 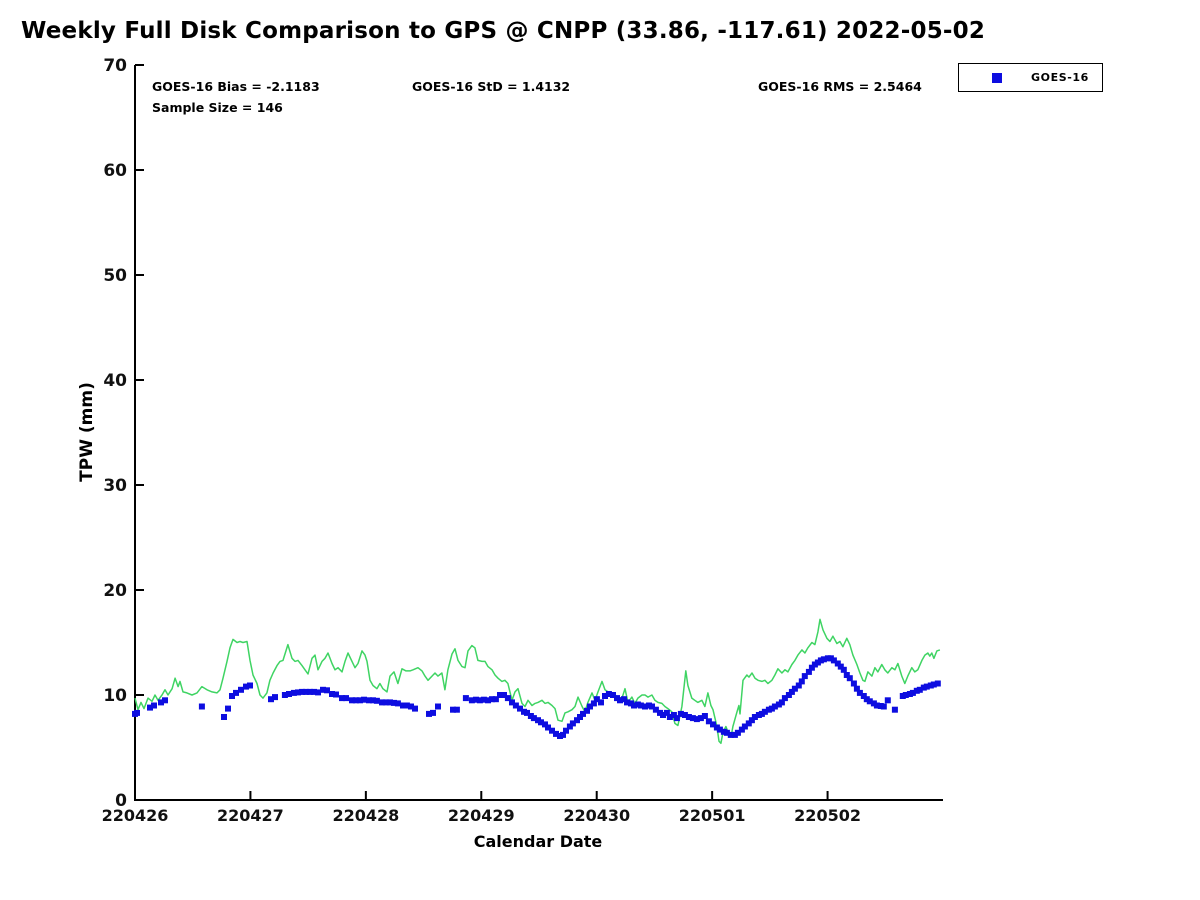 What do you see at coordinates (1060, 77) in the screenshot?
I see `legend-label: GOES-16` at bounding box center [1060, 77].